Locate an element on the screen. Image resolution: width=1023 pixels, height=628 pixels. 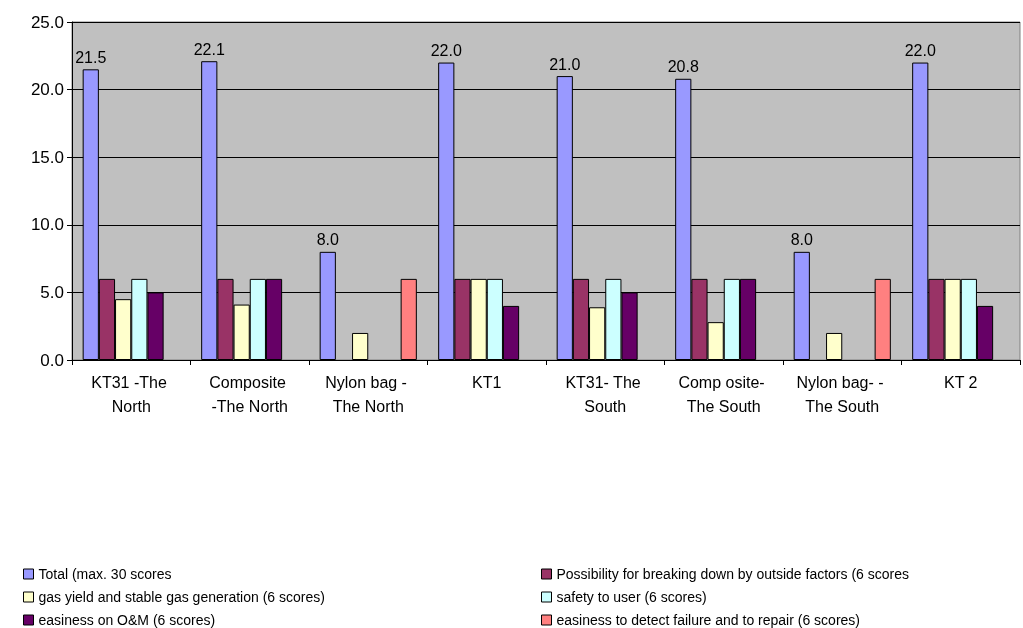
data-label: 21.5 is located at coordinates (91, 57).